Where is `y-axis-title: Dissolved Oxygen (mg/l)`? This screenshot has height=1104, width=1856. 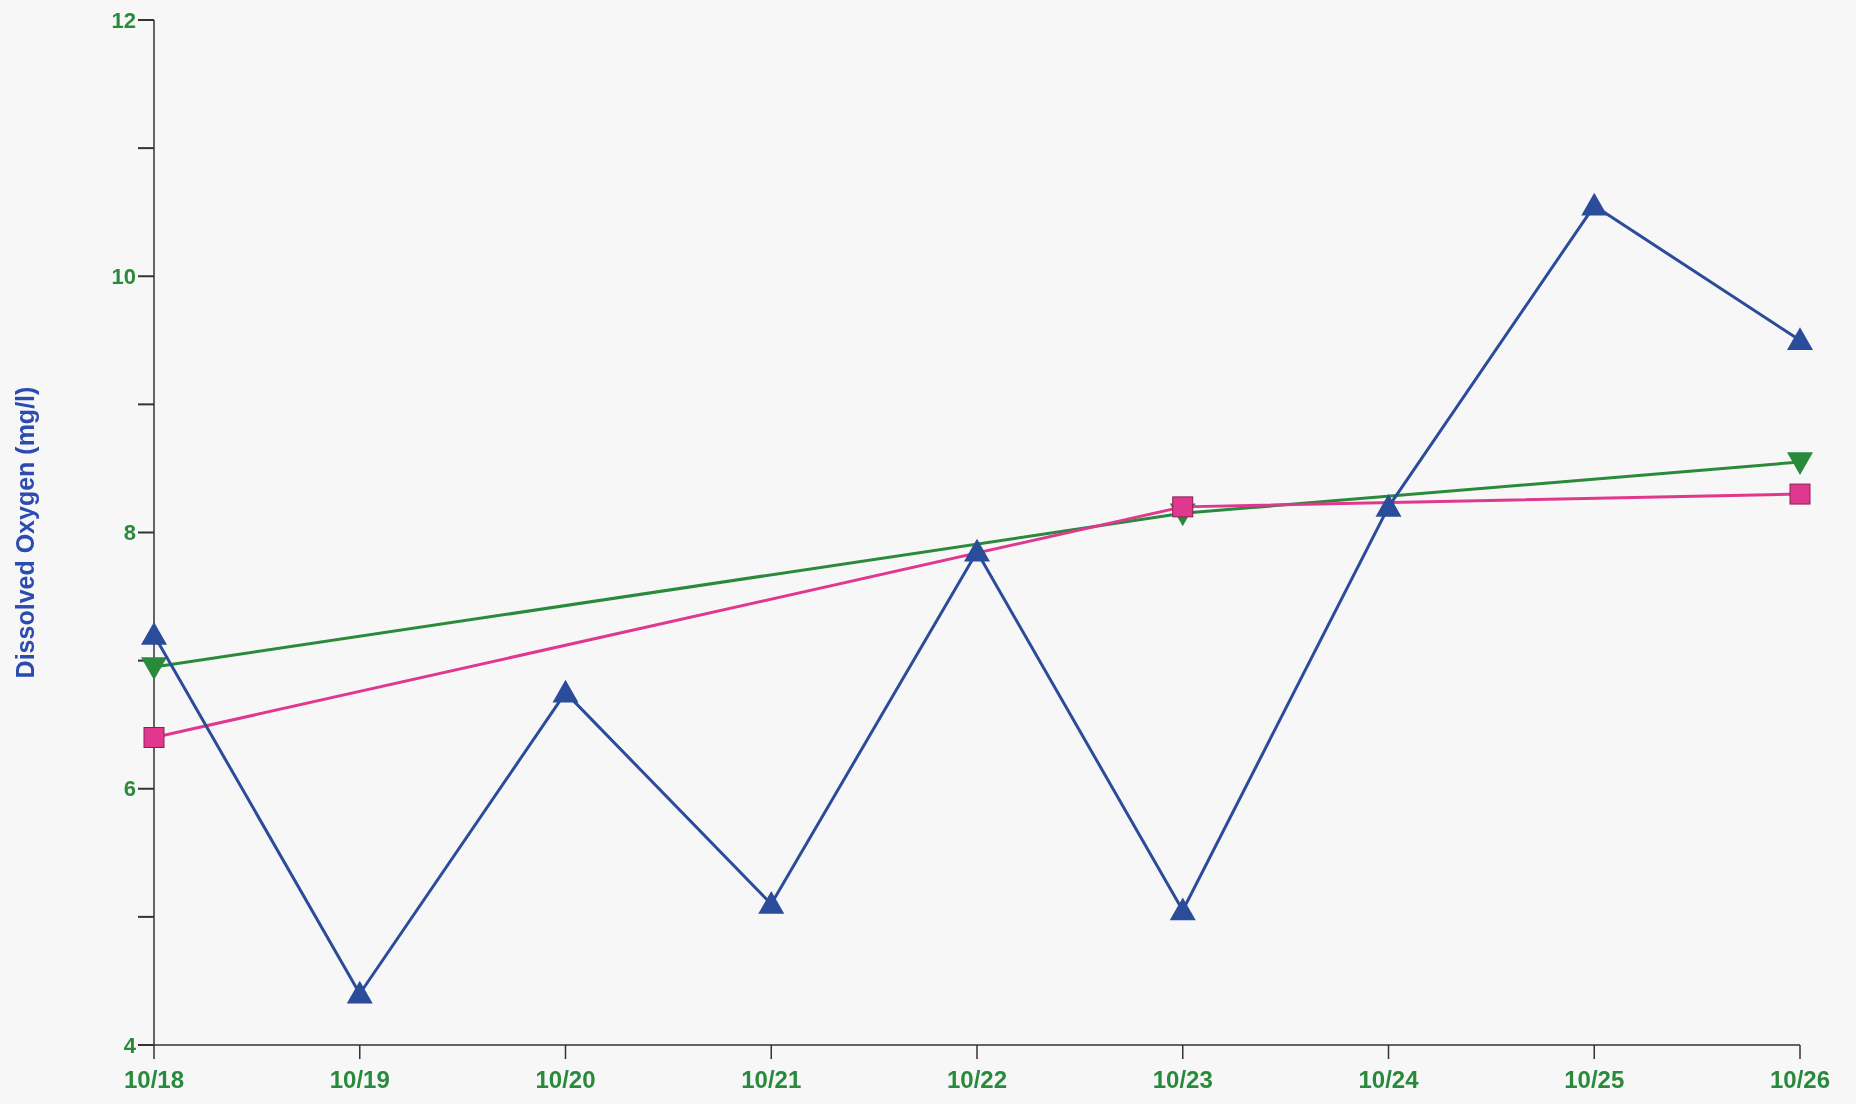 y-axis-title: Dissolved Oxygen (mg/l) is located at coordinates (25, 532).